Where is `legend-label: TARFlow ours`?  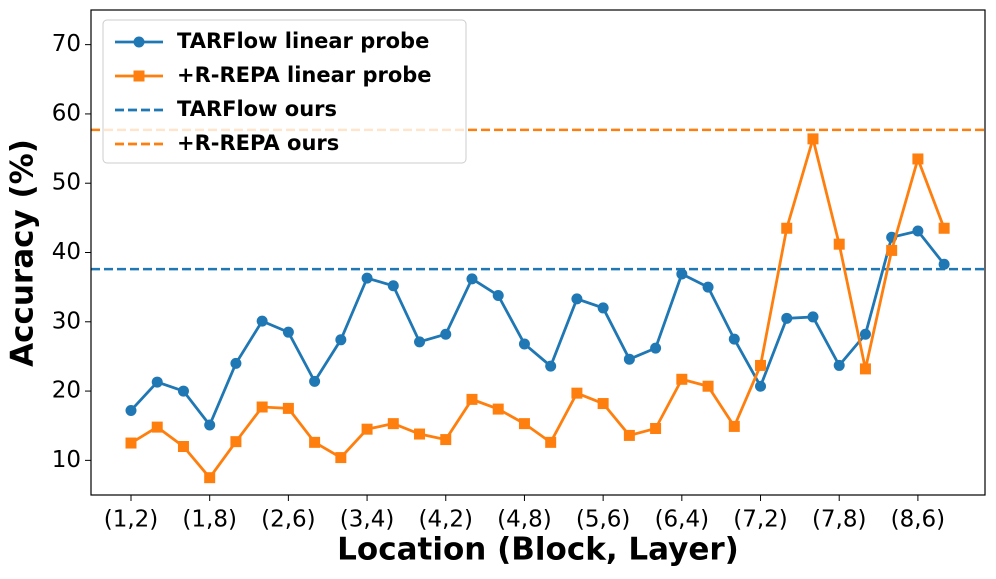
legend-label: TARFlow ours is located at coordinates (257, 109).